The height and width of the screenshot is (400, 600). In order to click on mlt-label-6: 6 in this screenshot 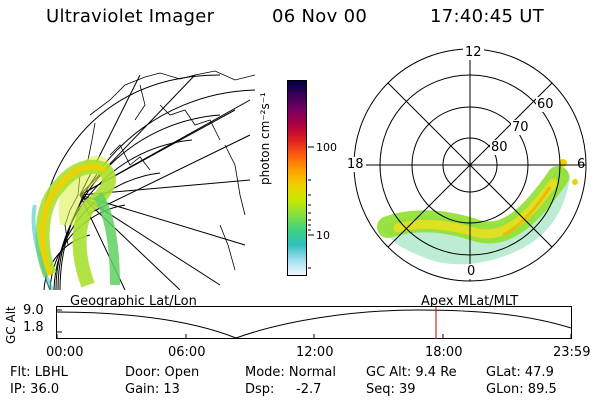, I will do `click(581, 164)`.